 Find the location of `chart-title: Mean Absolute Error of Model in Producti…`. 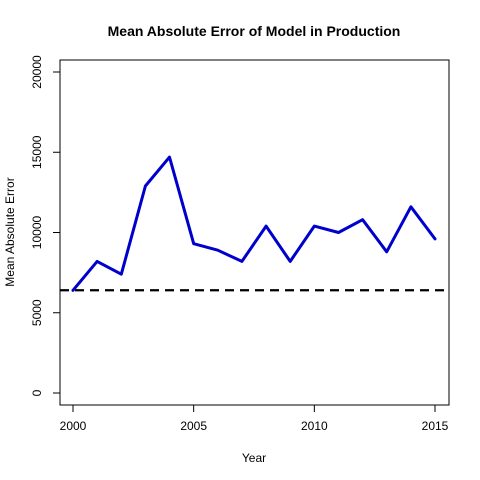

chart-title: Mean Absolute Error of Model in Producti… is located at coordinates (254, 31).